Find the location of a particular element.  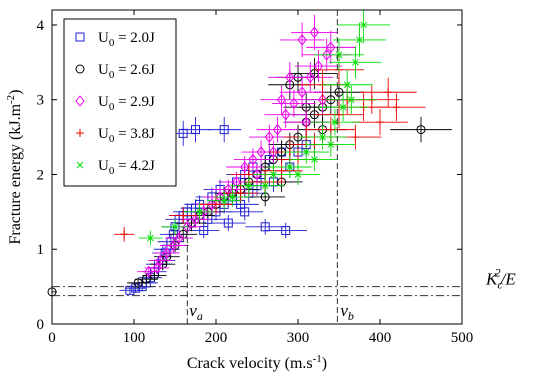

y-tick-label: 4 is located at coordinates (41, 26).